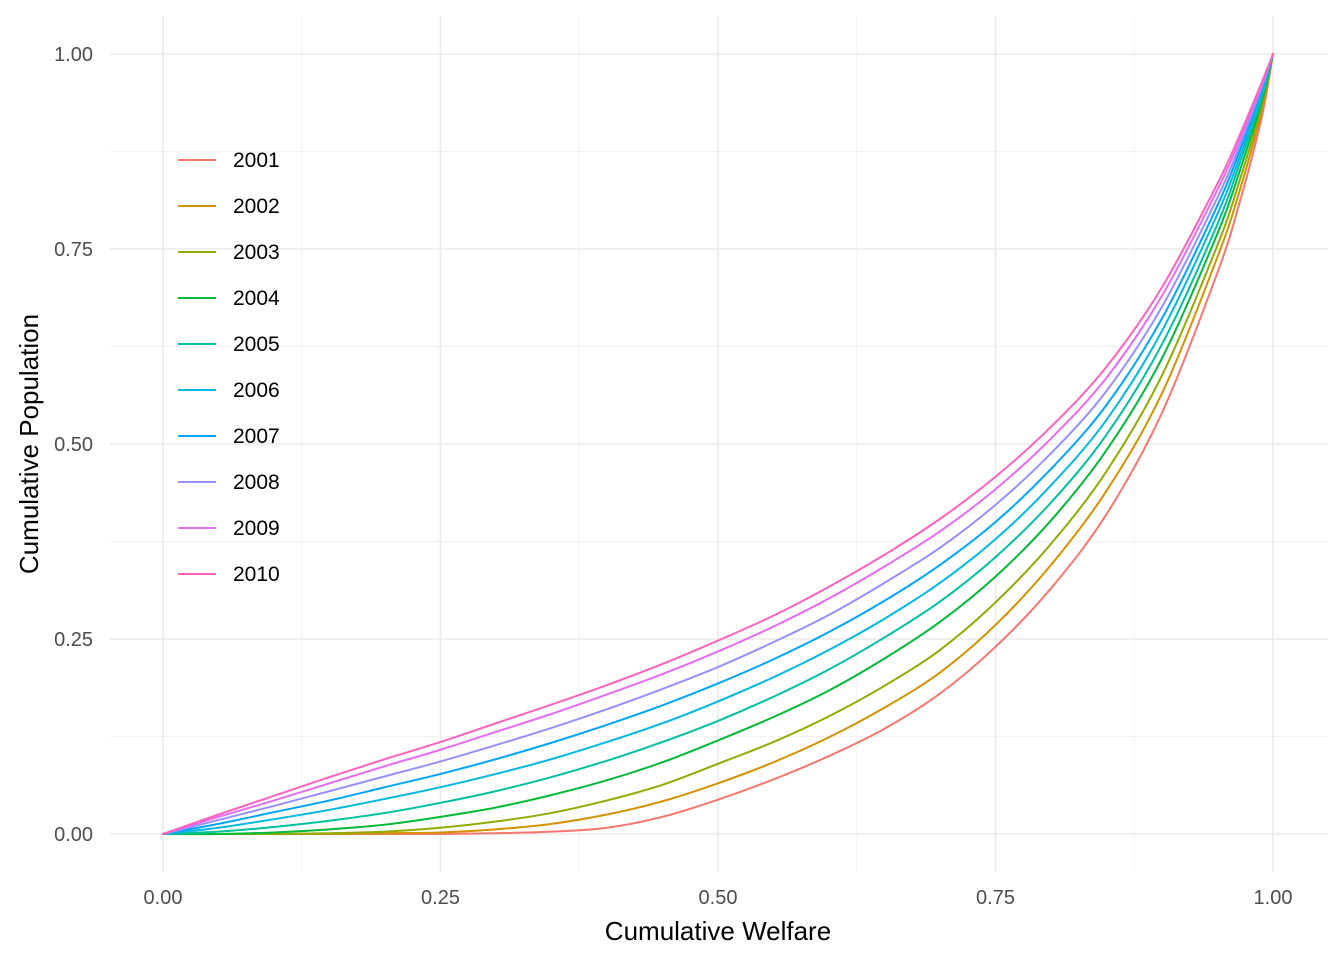  I want to click on legend-item-2001: 2001, so click(229, 160).